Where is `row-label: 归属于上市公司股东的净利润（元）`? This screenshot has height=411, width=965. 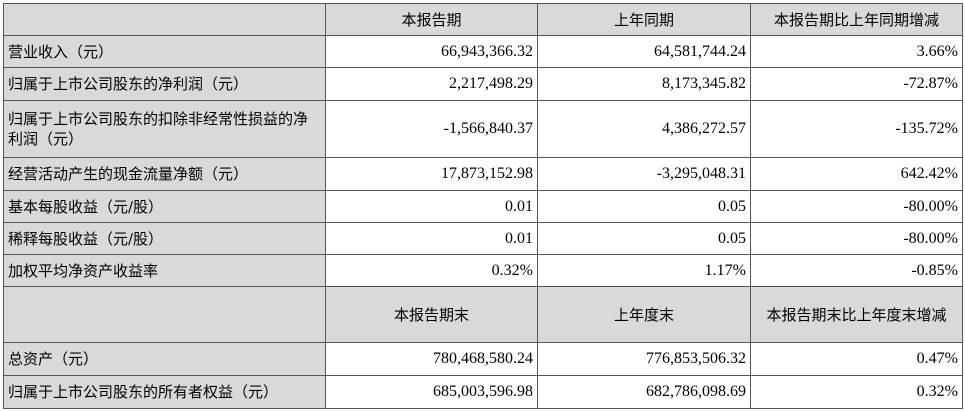 row-label: 归属于上市公司股东的净利润（元） is located at coordinates (164, 84).